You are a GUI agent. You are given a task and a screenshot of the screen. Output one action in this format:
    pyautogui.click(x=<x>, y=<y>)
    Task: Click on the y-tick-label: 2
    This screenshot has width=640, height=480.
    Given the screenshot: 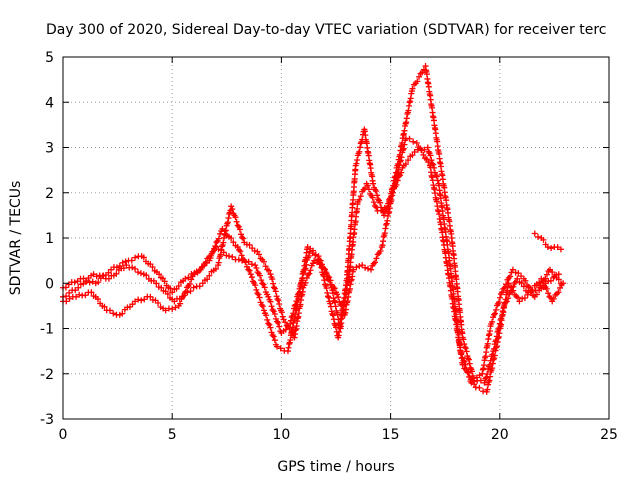 What is the action you would take?
    pyautogui.click(x=49, y=194)
    